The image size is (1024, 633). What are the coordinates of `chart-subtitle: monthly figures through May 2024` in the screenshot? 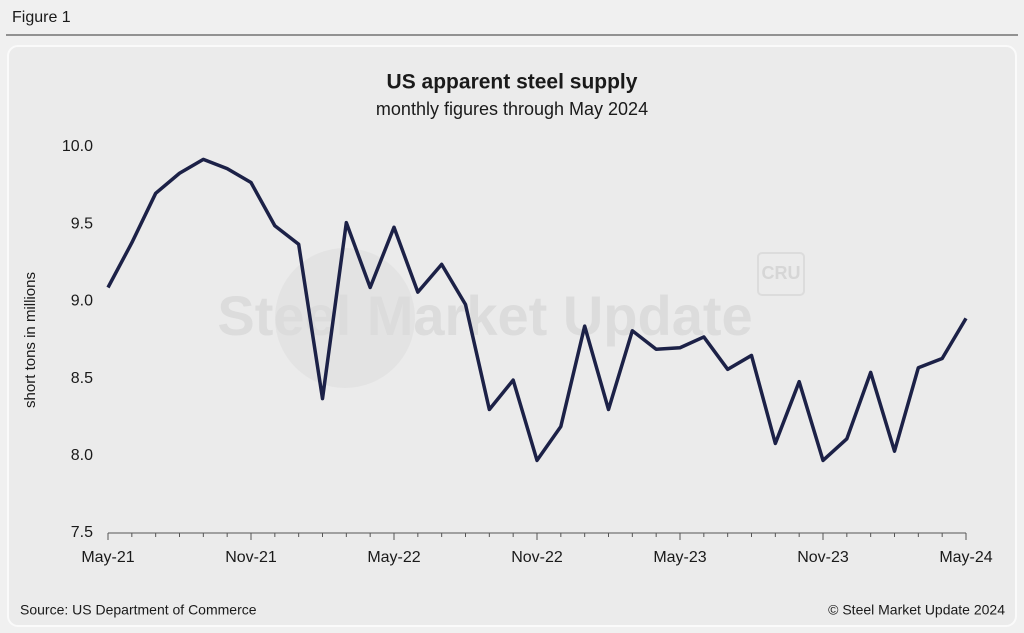 It's located at (512, 109).